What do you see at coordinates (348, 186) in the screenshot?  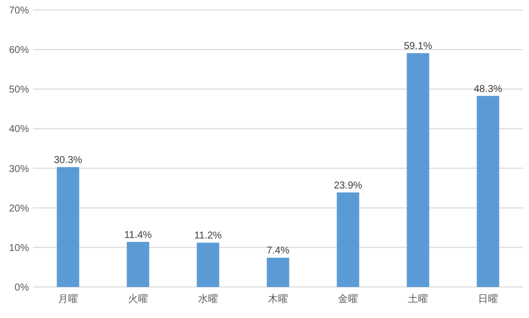 I see `data-label: 23.9%` at bounding box center [348, 186].